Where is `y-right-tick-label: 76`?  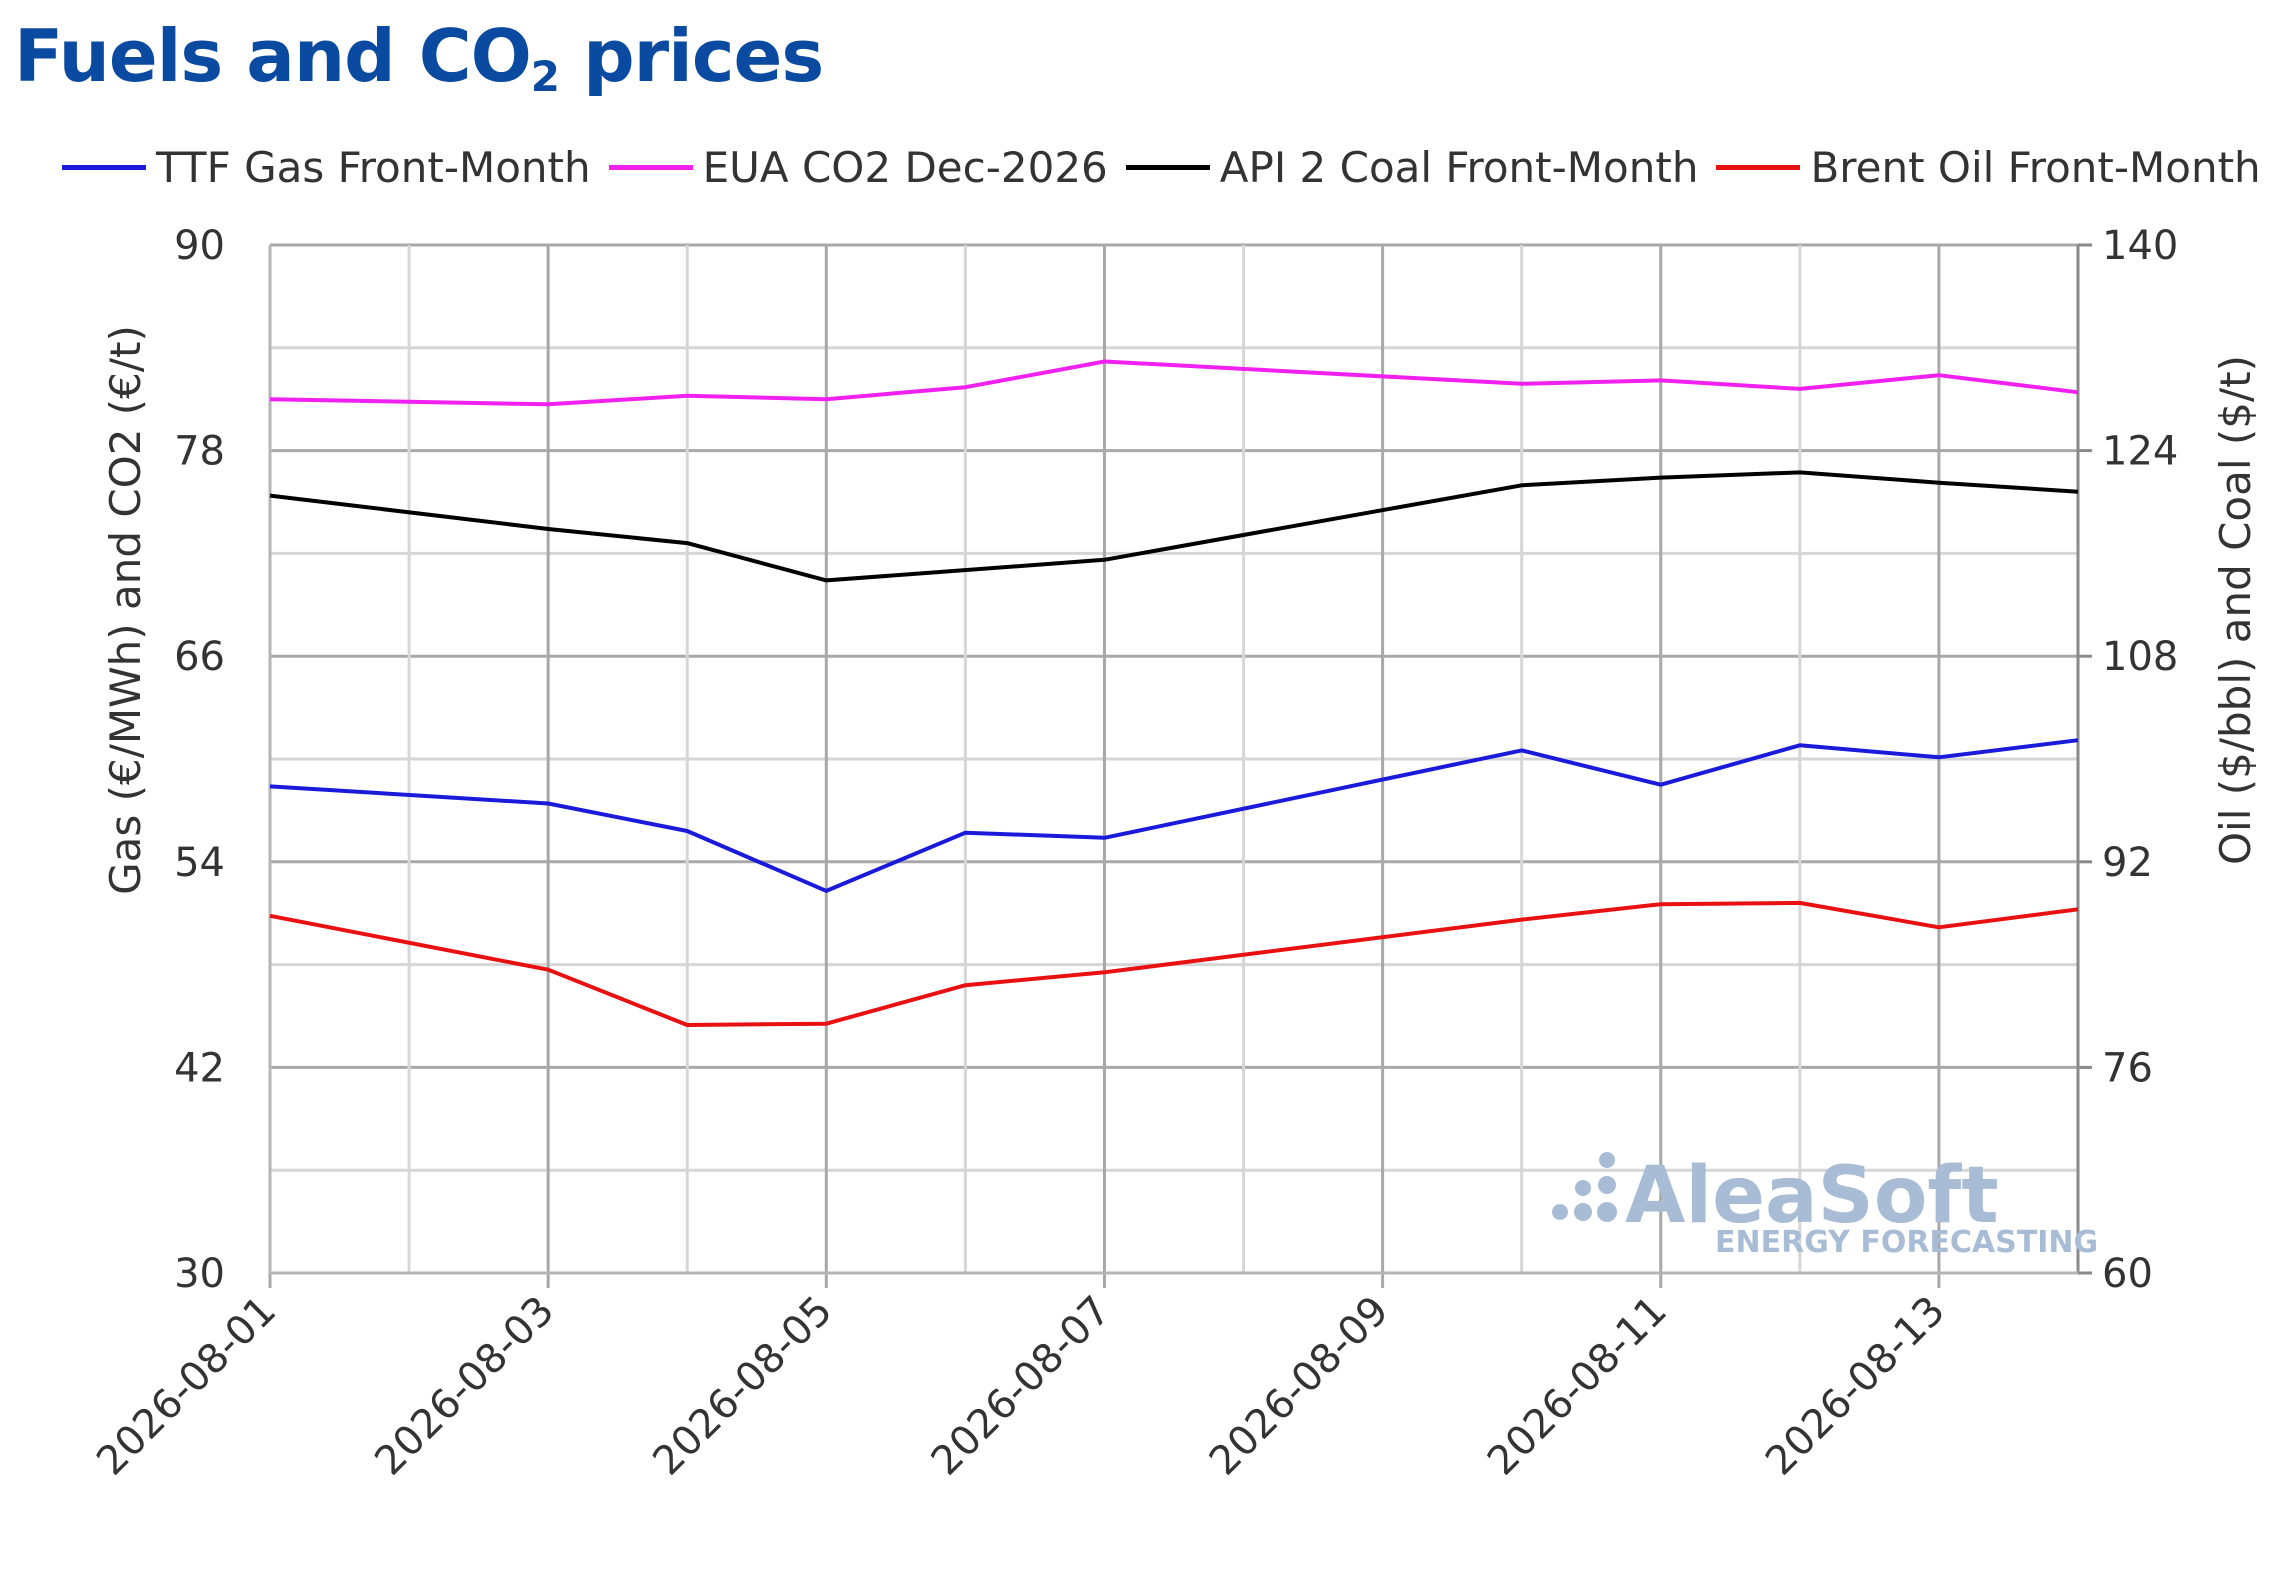 y-right-tick-label: 76 is located at coordinates (2127, 1068).